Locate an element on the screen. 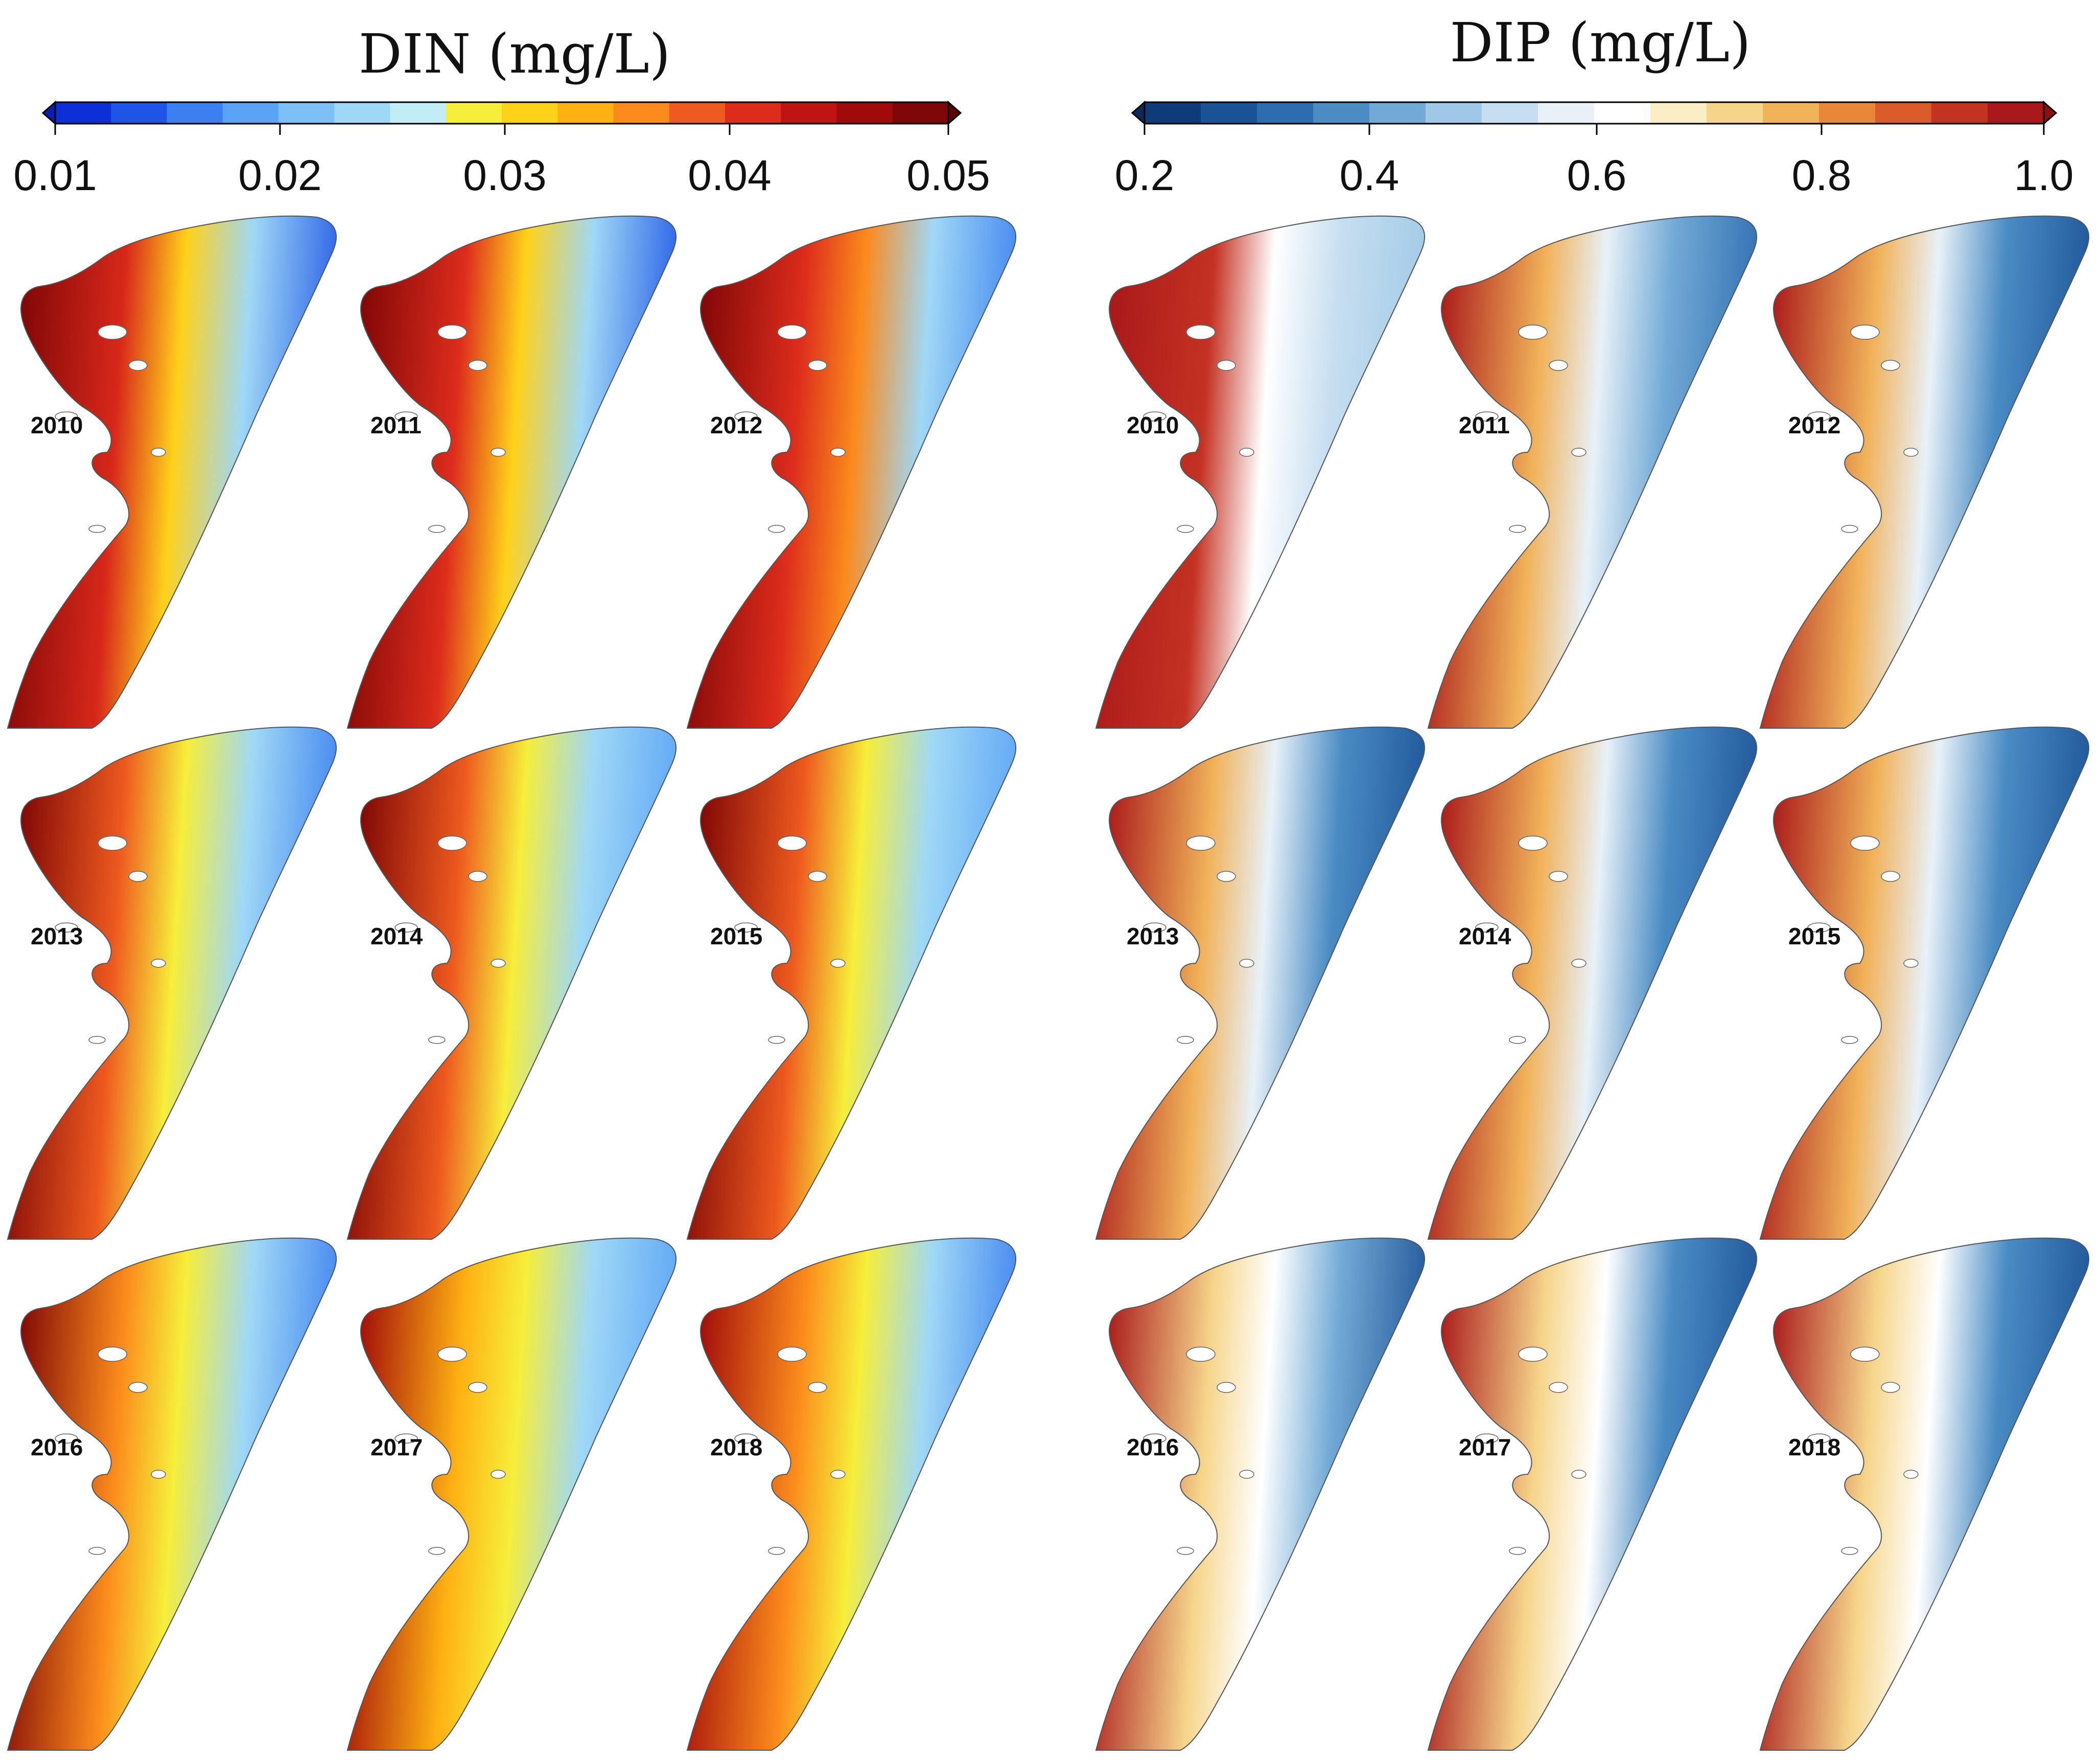  din-tick-label: 0.04 is located at coordinates (730, 175).